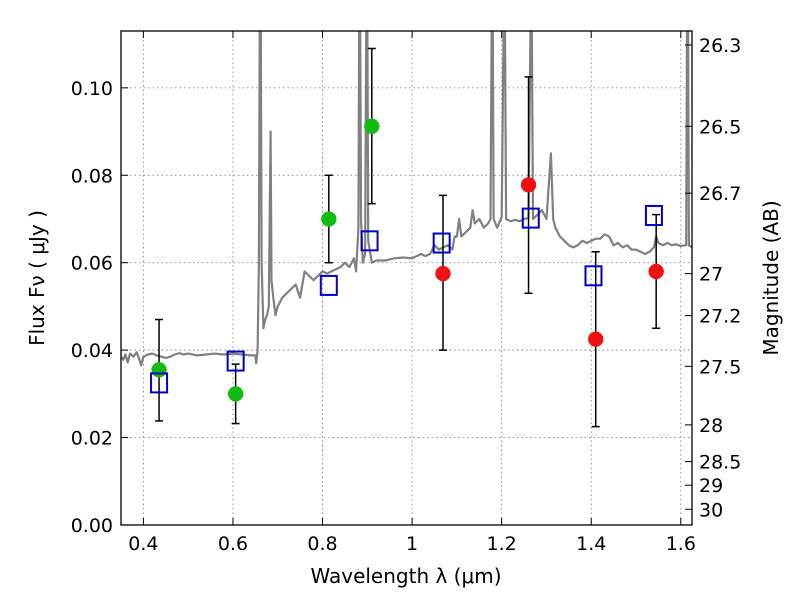  I want to click on magnitude-tick-label: 30, so click(711, 510).